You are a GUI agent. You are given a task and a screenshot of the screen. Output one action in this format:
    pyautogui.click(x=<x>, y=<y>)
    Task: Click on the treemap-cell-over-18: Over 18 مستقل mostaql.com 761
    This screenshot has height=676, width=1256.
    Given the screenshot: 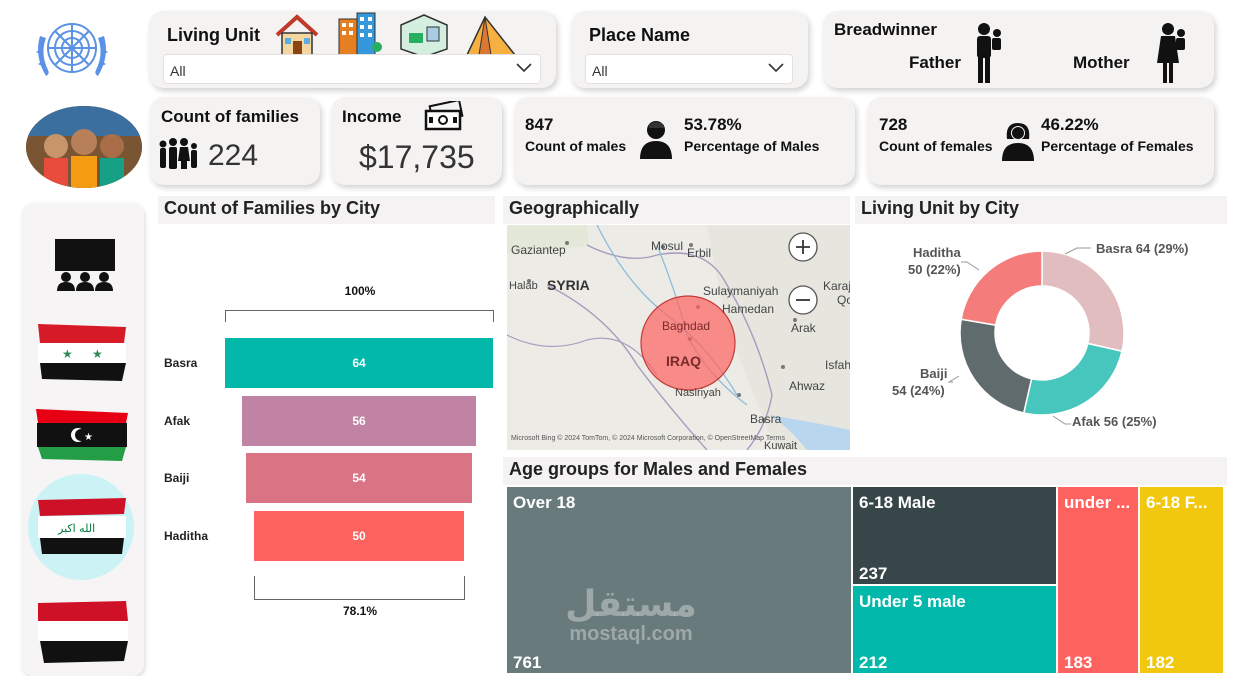 What is the action you would take?
    pyautogui.click(x=679, y=580)
    